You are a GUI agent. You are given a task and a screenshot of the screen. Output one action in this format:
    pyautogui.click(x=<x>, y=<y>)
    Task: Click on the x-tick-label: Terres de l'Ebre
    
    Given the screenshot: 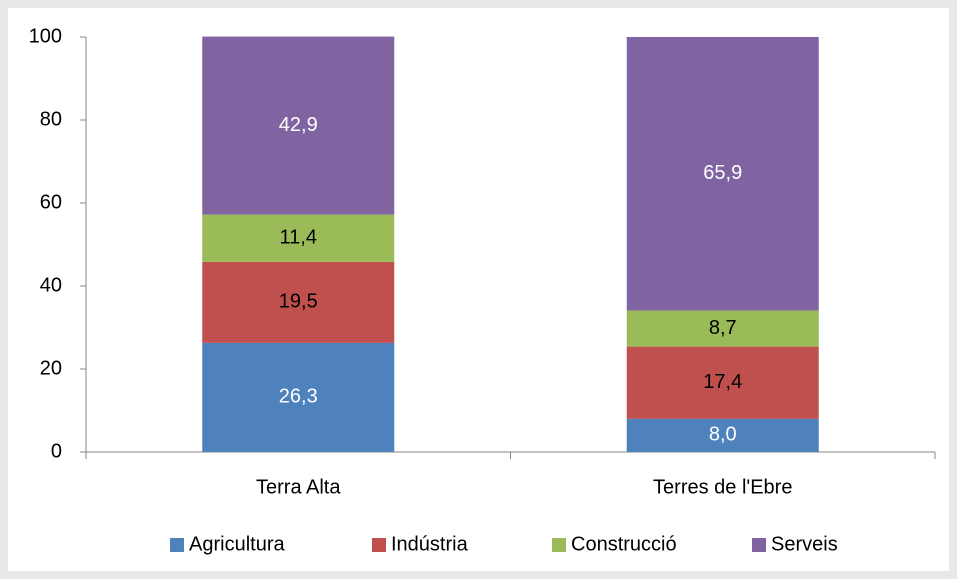 What is the action you would take?
    pyautogui.click(x=722, y=487)
    